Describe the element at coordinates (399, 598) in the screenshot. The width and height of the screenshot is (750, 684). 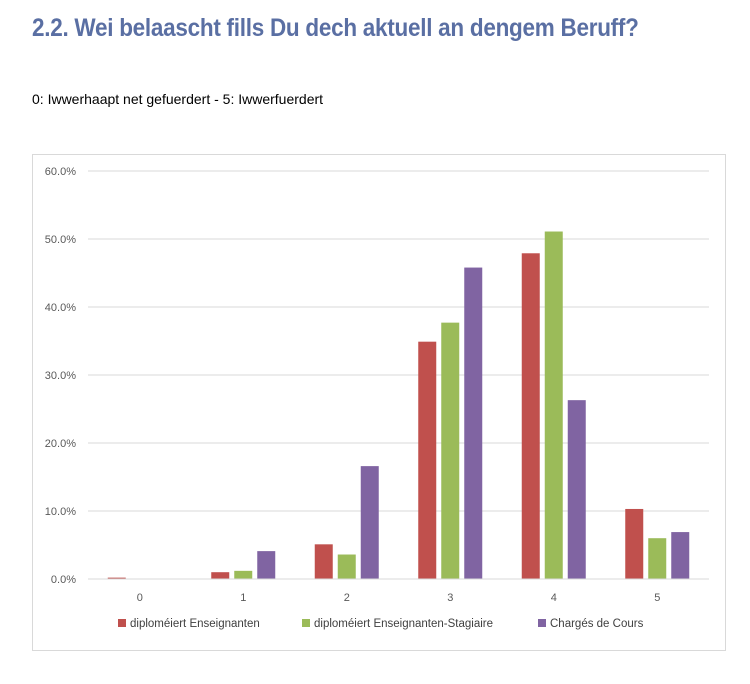
I see `x-axis-ticks: 0 1 2 3 4 5` at that location.